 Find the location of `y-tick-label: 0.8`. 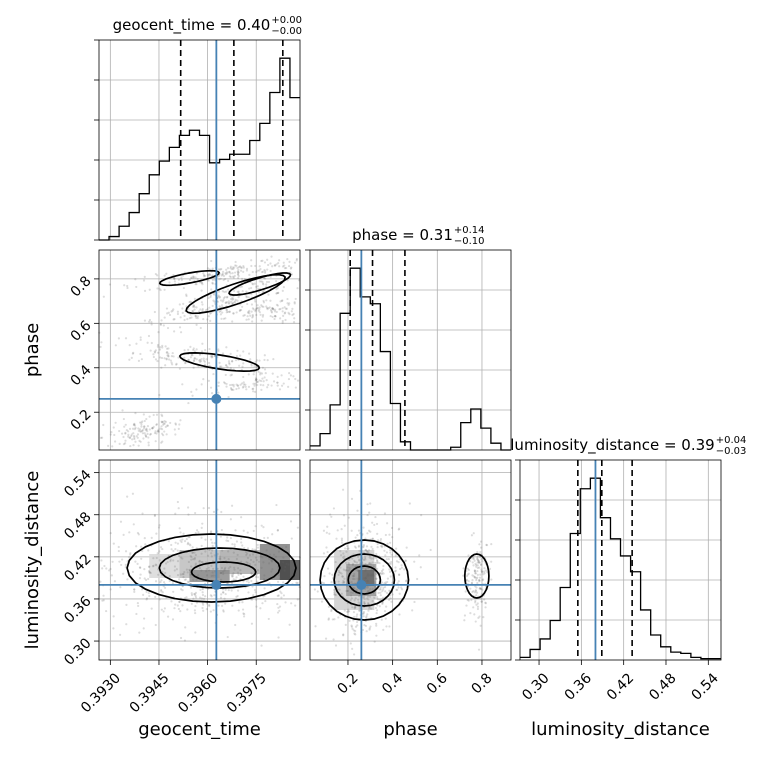

y-tick-label: 0.8 is located at coordinates (81, 286).